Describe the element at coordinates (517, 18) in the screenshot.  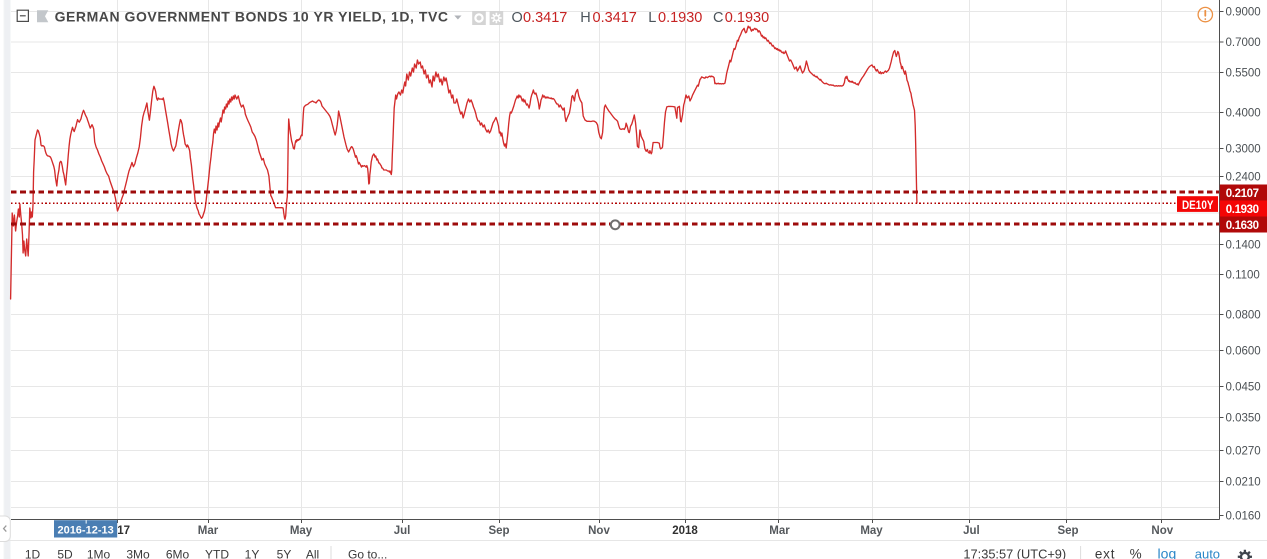
I see `svg-text: O` at that location.